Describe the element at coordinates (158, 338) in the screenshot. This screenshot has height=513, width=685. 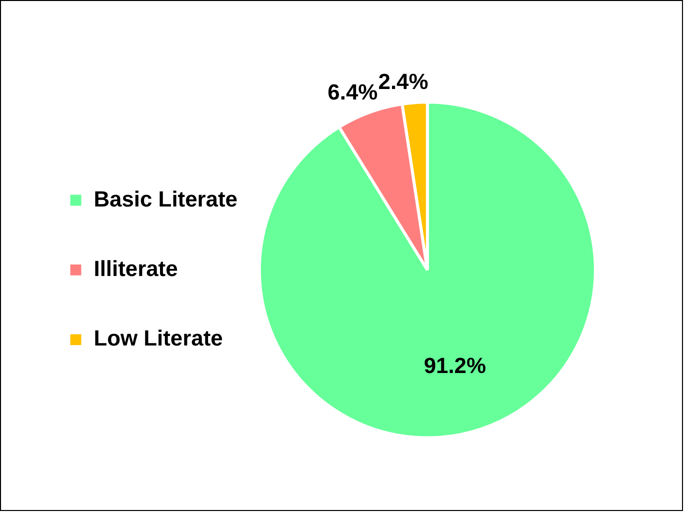
I see `legend-label: Low Literate` at that location.